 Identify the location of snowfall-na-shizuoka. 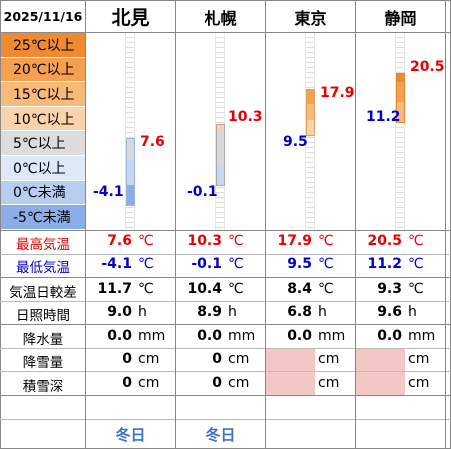
(380, 359).